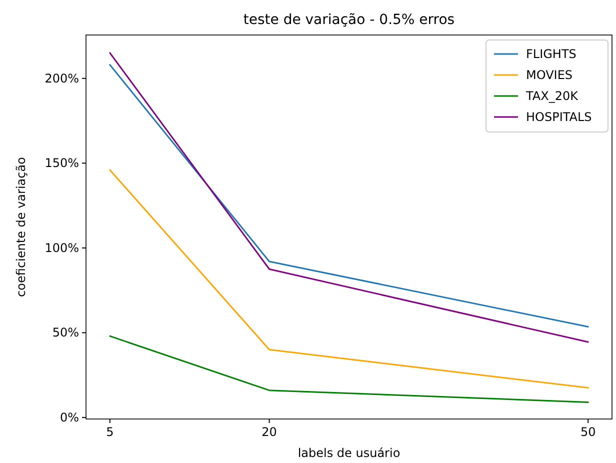  What do you see at coordinates (61, 163) in the screenshot?
I see `y-tick-label: 150%` at bounding box center [61, 163].